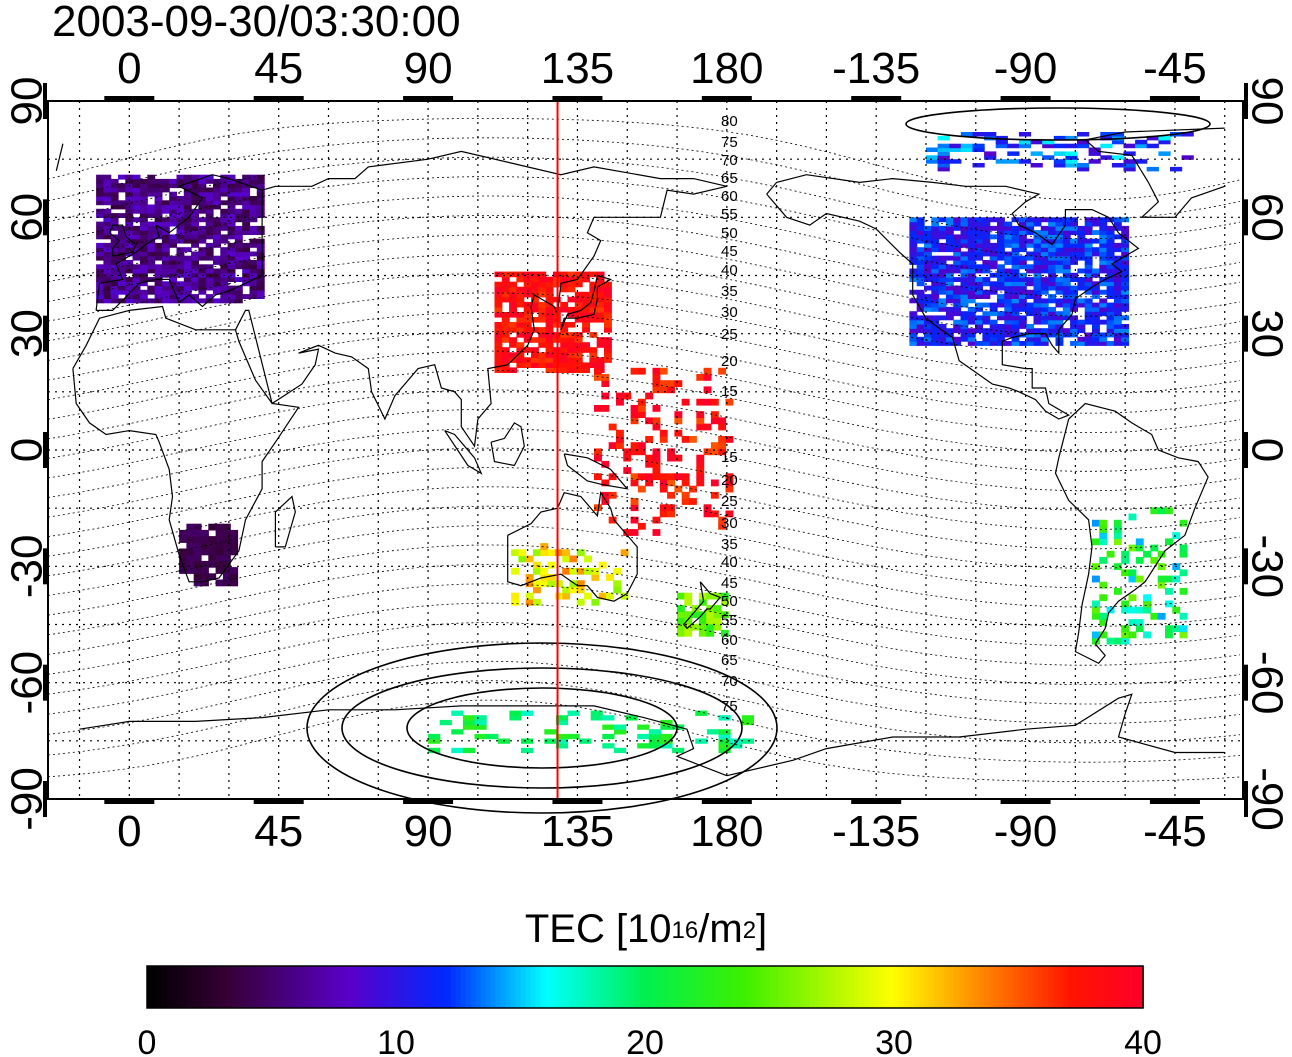  I want to click on japan-coast, so click(586, 302).